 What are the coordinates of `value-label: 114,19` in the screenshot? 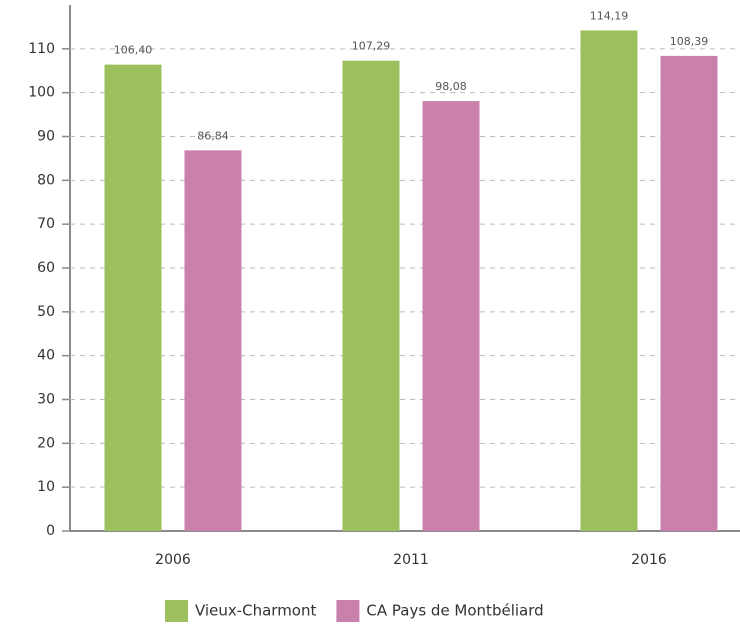 It's located at (609, 15).